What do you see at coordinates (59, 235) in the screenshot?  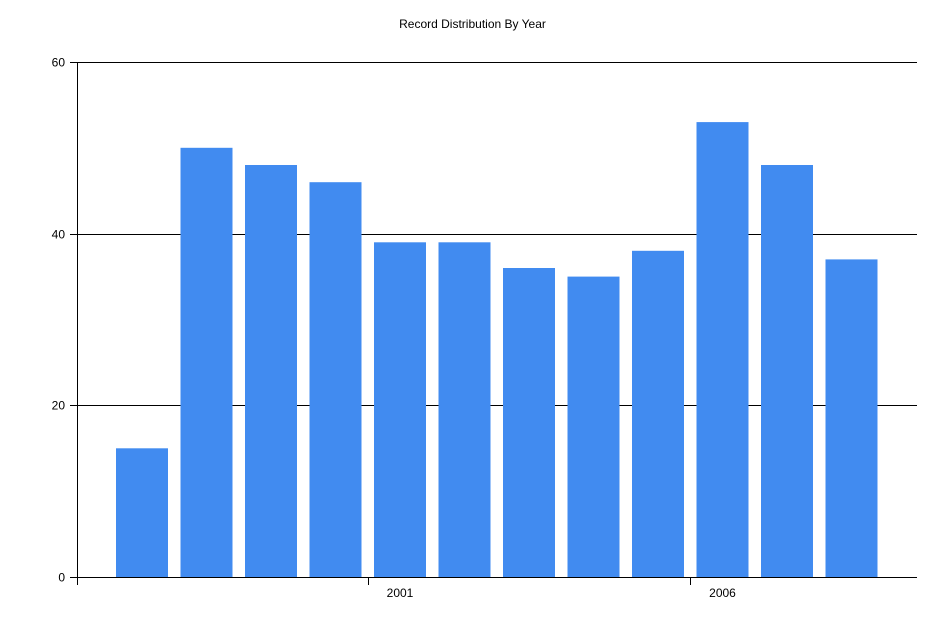 I see `y-tick-label: 40` at bounding box center [59, 235].